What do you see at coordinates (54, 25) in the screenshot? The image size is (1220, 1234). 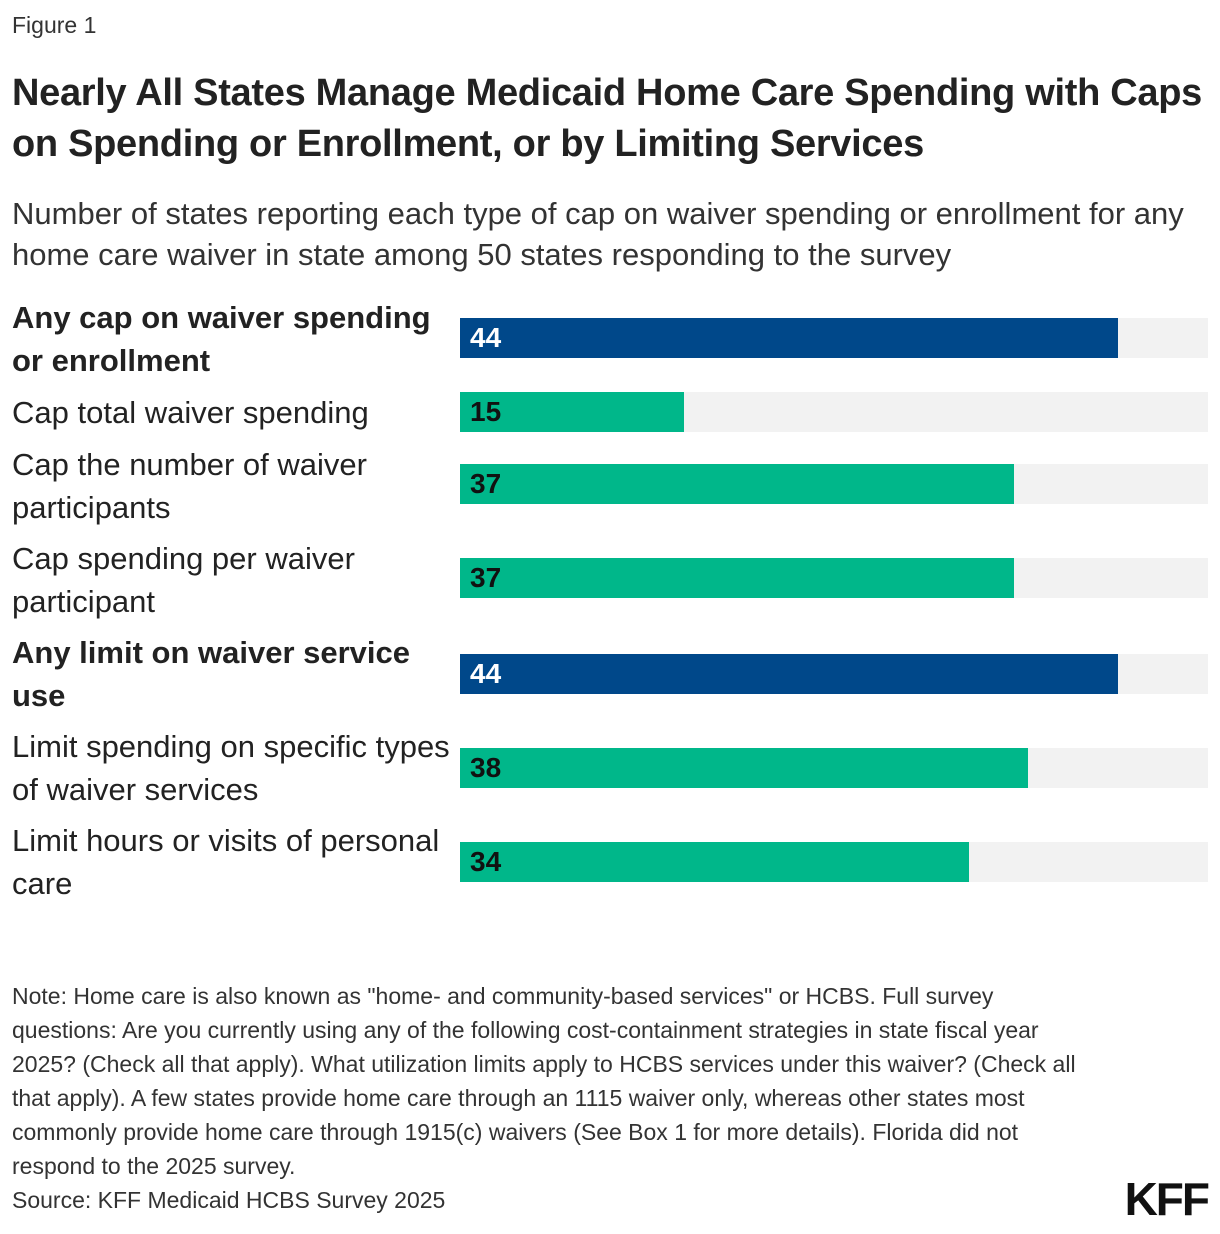 I see `figure-label: Figure 1` at bounding box center [54, 25].